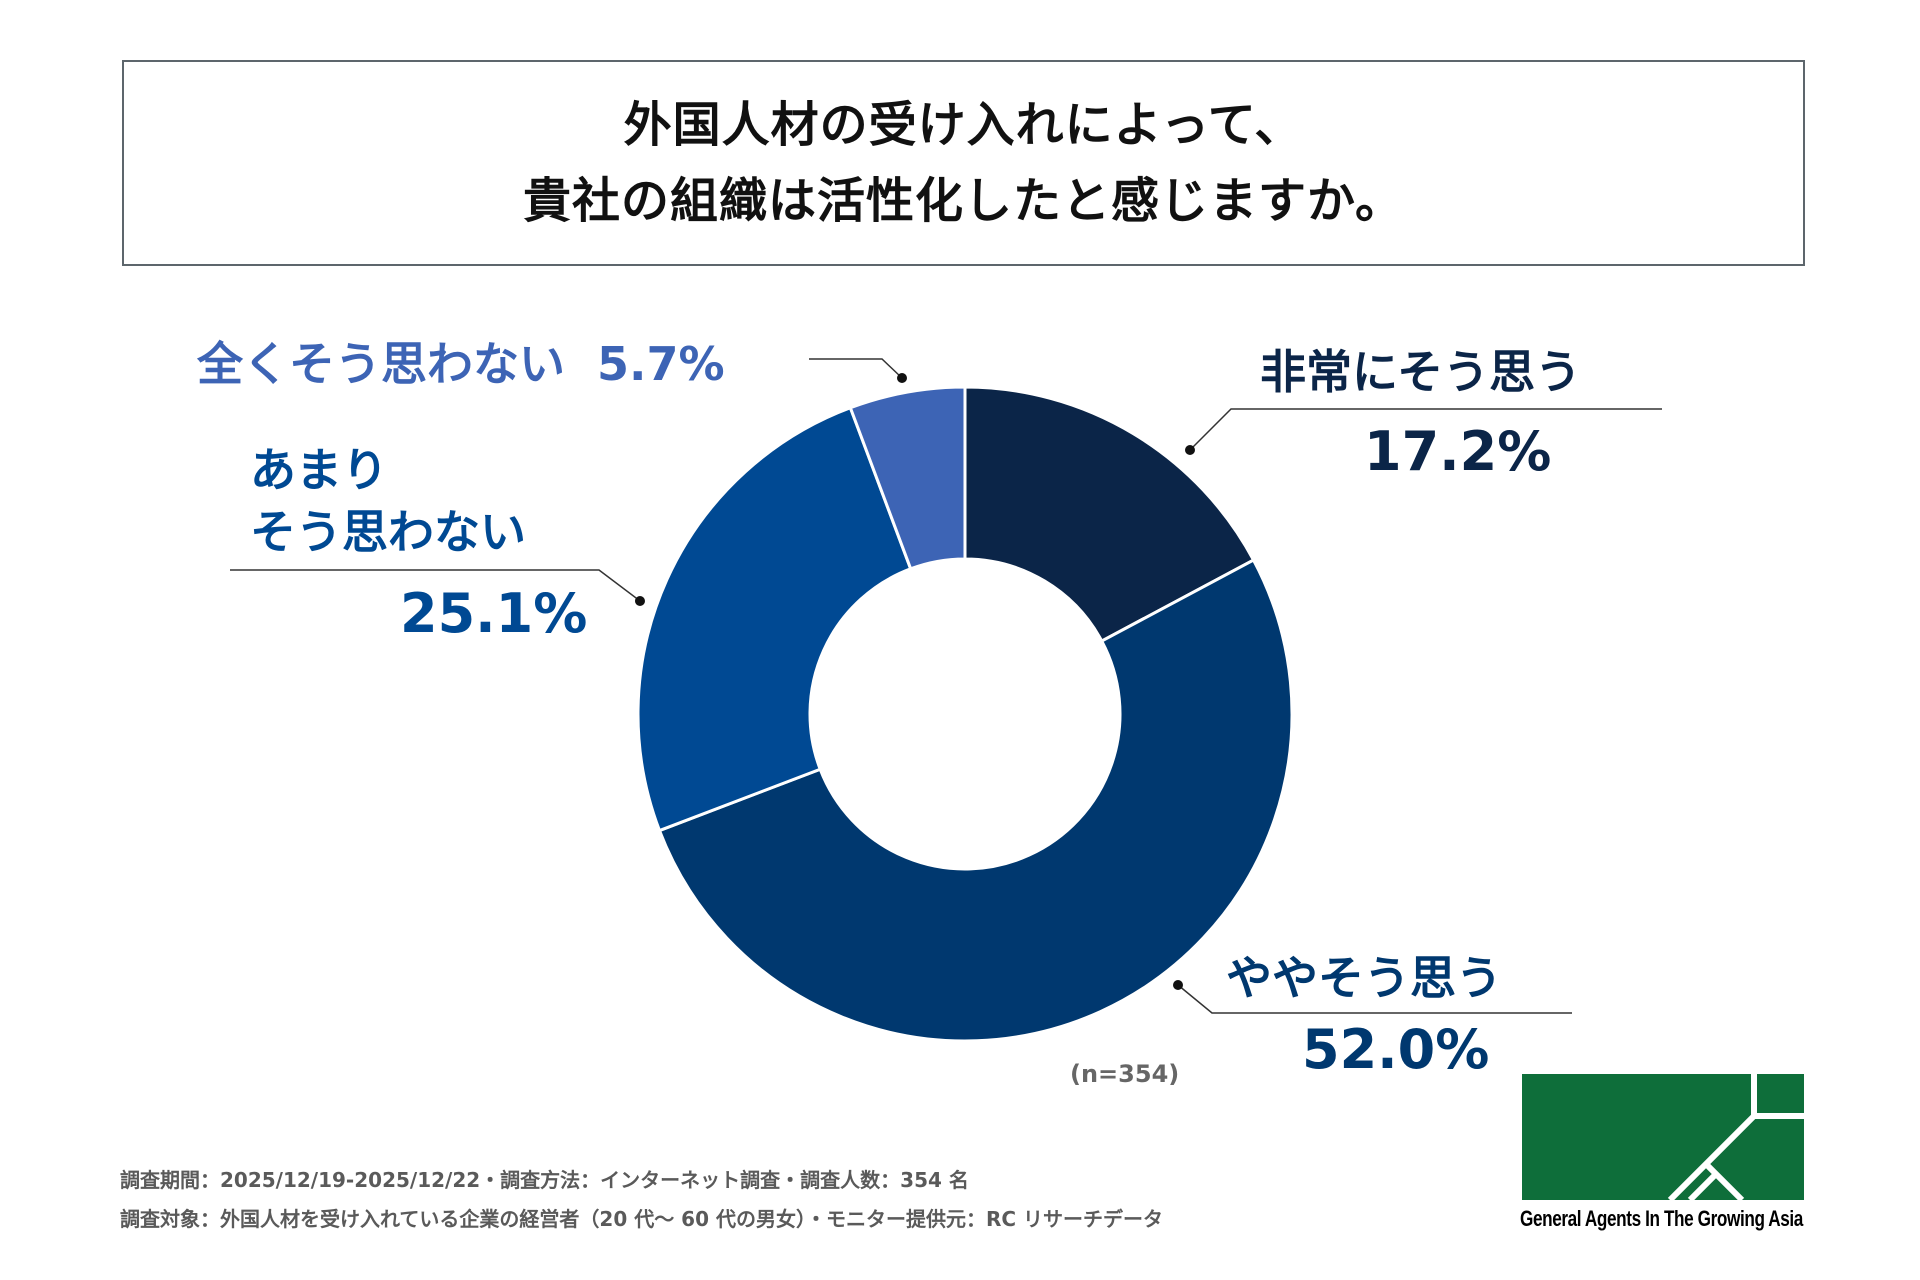 This screenshot has height=1280, width=1920. What do you see at coordinates (907, 478) in the screenshot?
I see `slice-not-at-all` at bounding box center [907, 478].